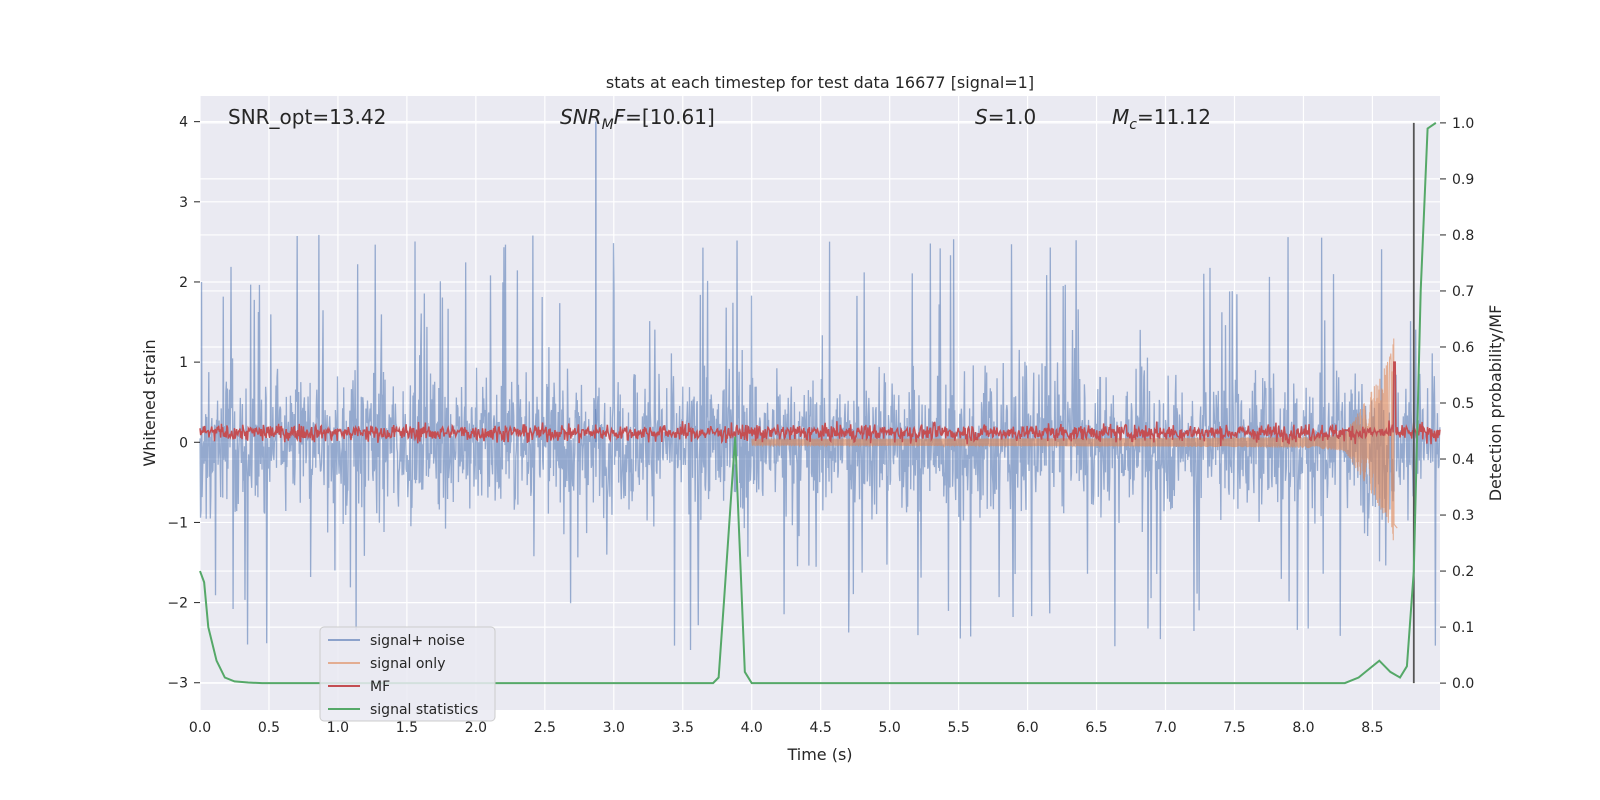 The width and height of the screenshot is (1600, 800). What do you see at coordinates (1463, 236) in the screenshot?
I see `y2-tick-label: 0.8` at bounding box center [1463, 236].